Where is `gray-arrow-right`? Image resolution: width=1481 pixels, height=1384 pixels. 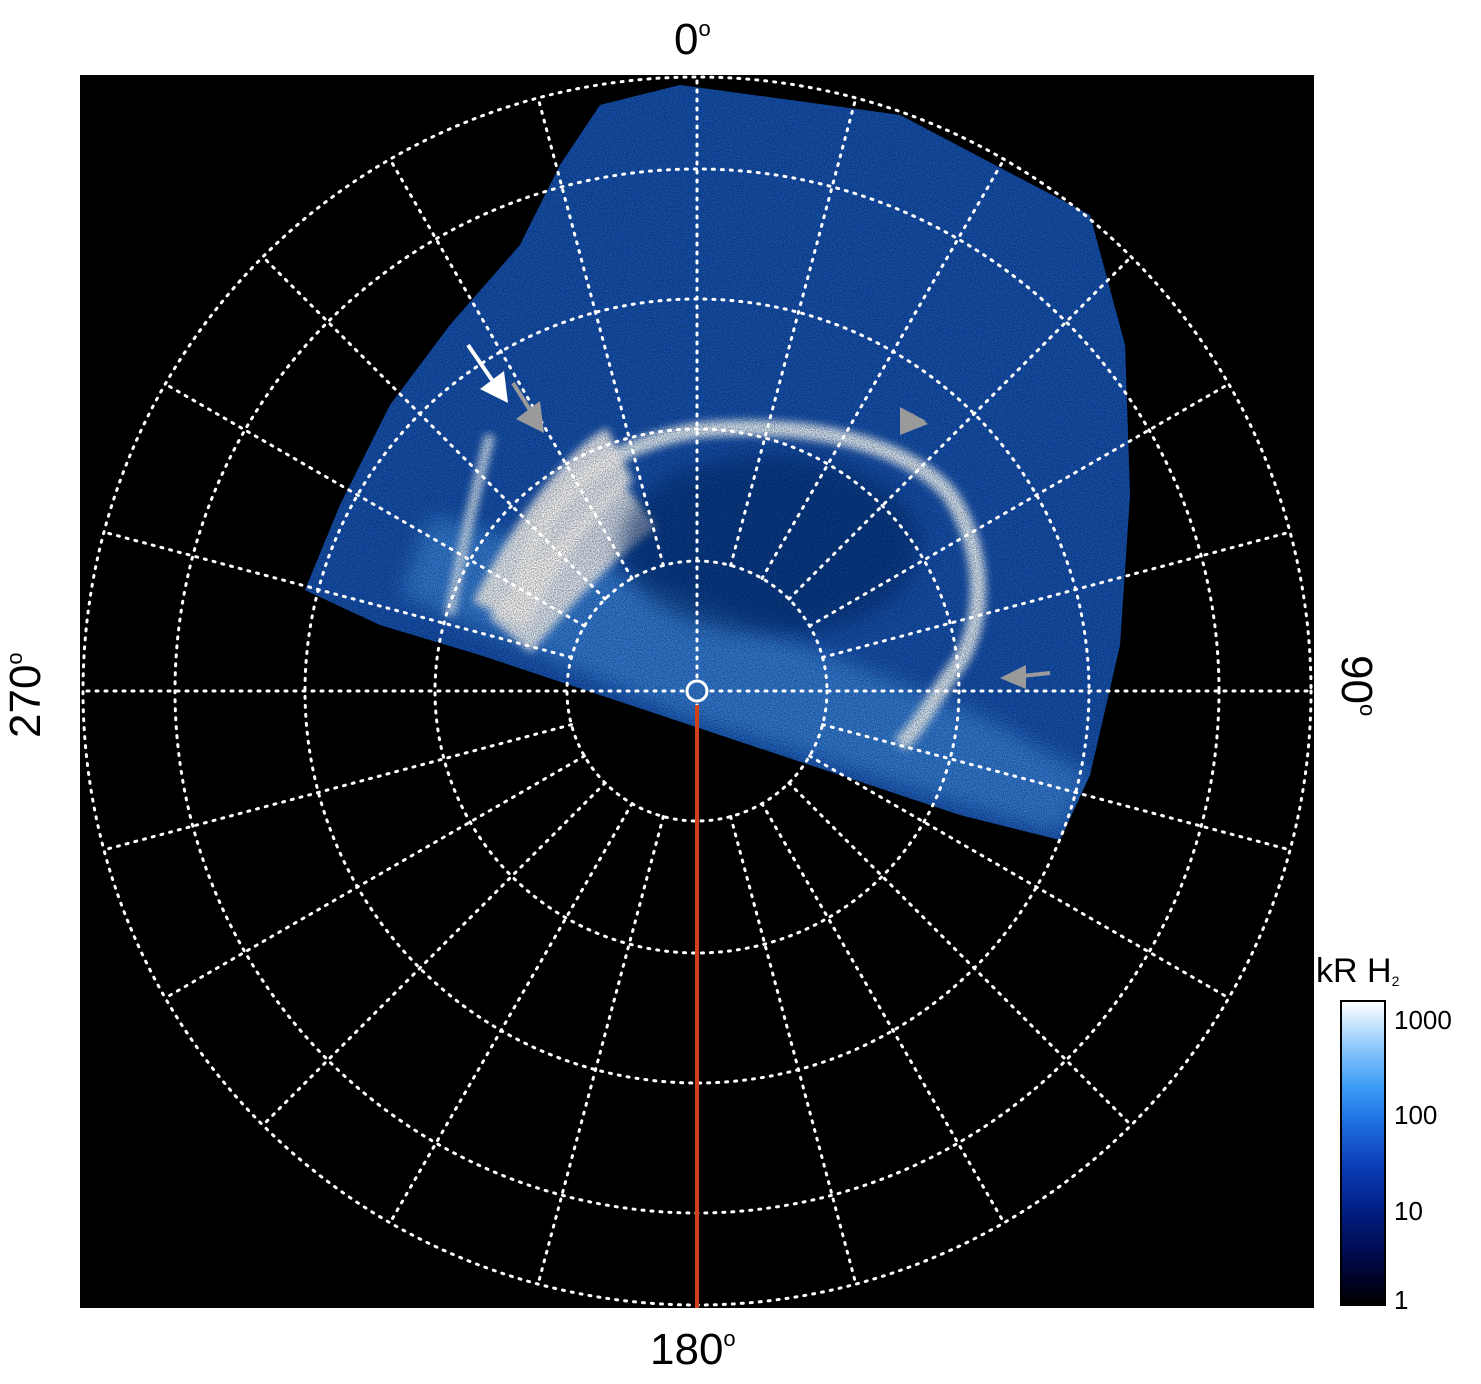 gray-arrow-right is located at coordinates (1025, 677).